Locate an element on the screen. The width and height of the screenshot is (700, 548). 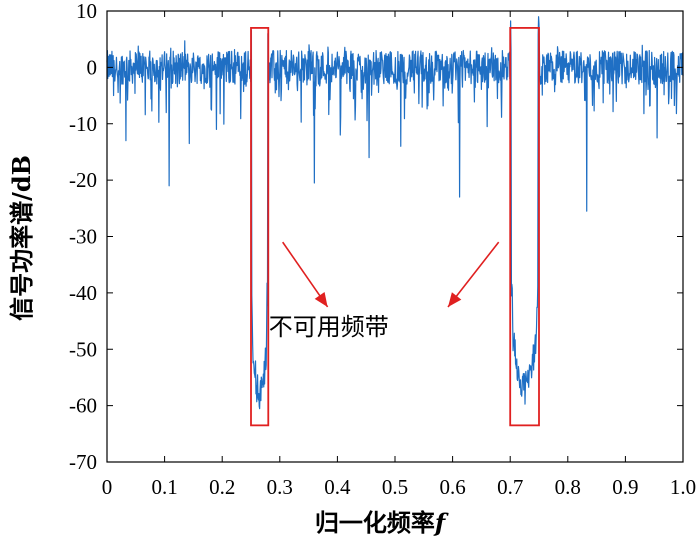
x-tick-label: 0.6 is located at coordinates (452, 487).